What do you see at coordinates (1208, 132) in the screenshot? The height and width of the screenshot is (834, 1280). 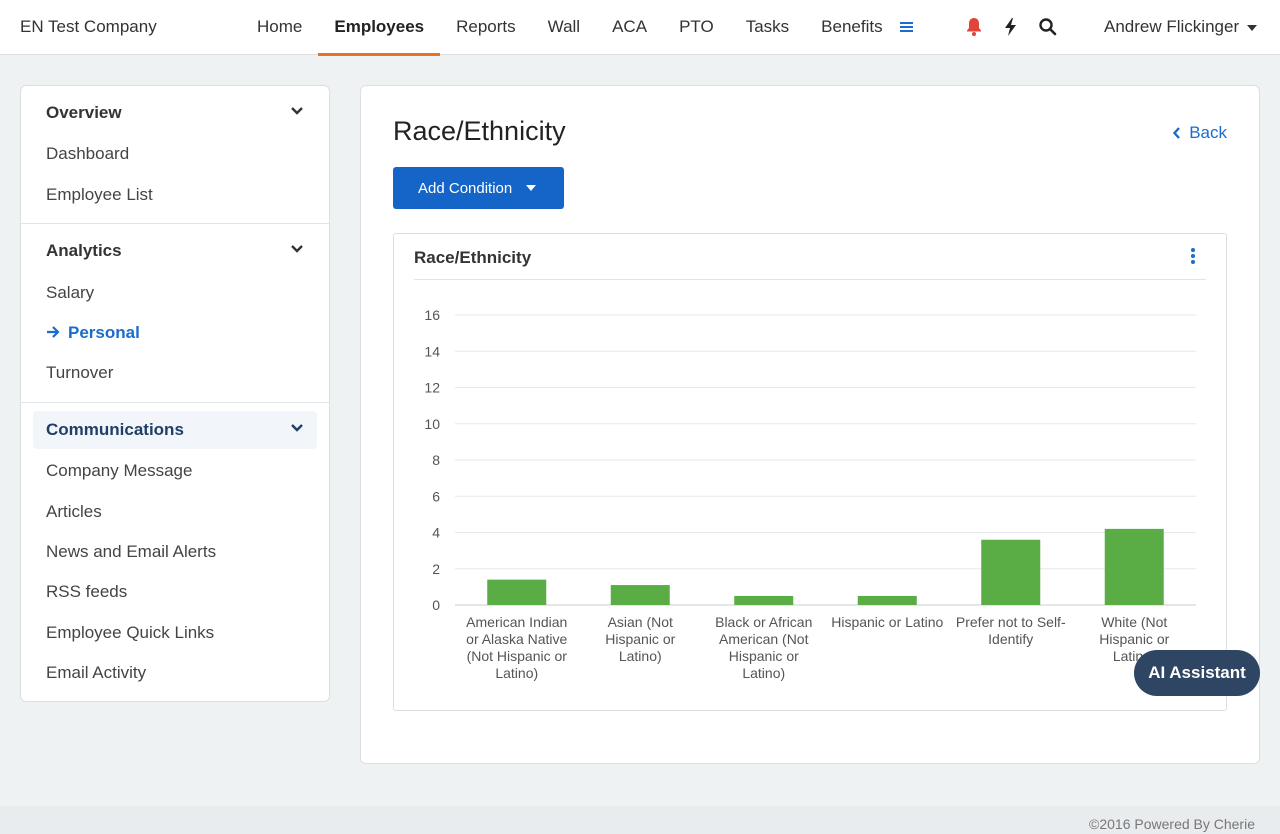 I see `back-label: Back` at bounding box center [1208, 132].